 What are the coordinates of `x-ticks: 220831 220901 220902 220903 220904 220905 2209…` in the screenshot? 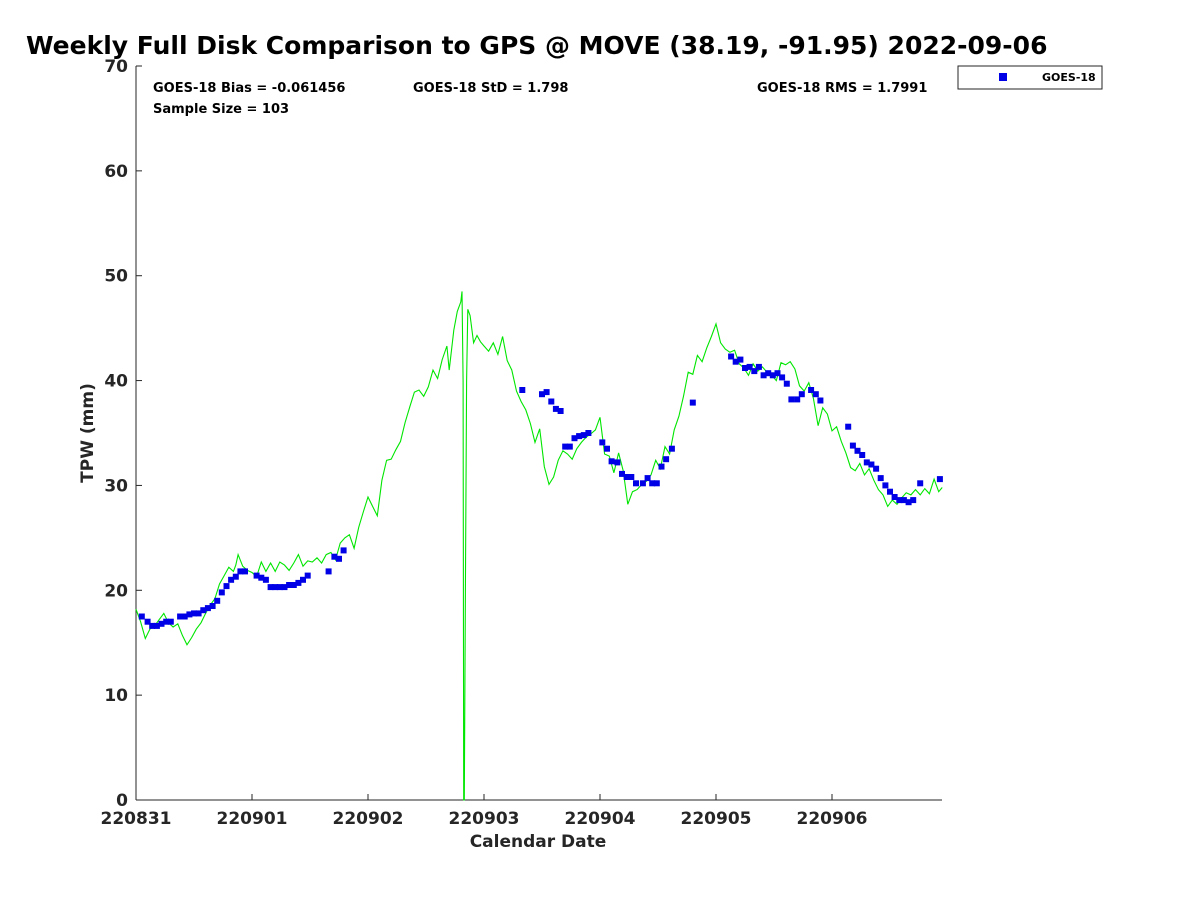 It's located at (484, 811).